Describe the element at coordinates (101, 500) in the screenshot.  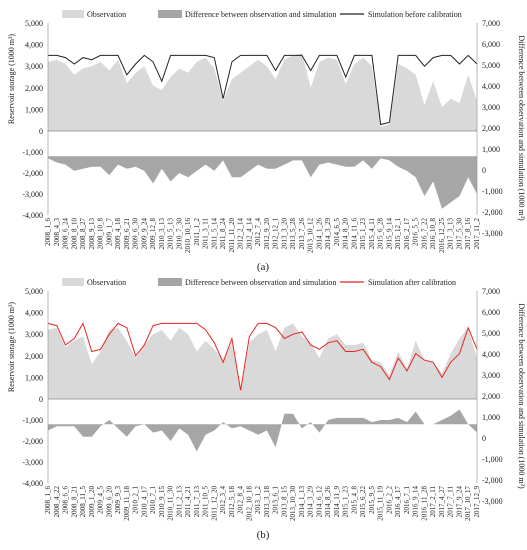
I see `x-tick-label: 2009_4_5` at that location.